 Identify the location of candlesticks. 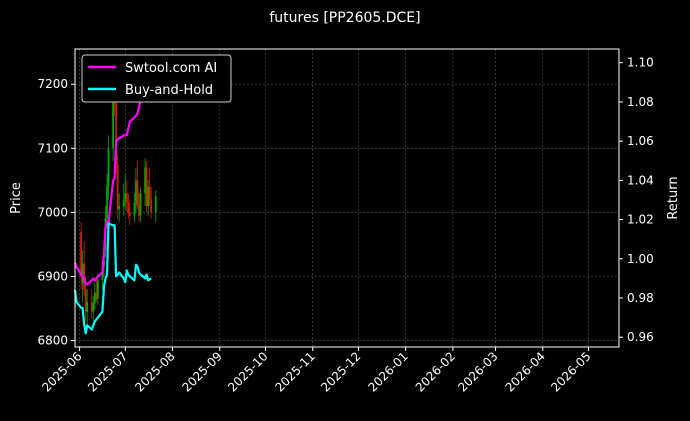
(118, 196).